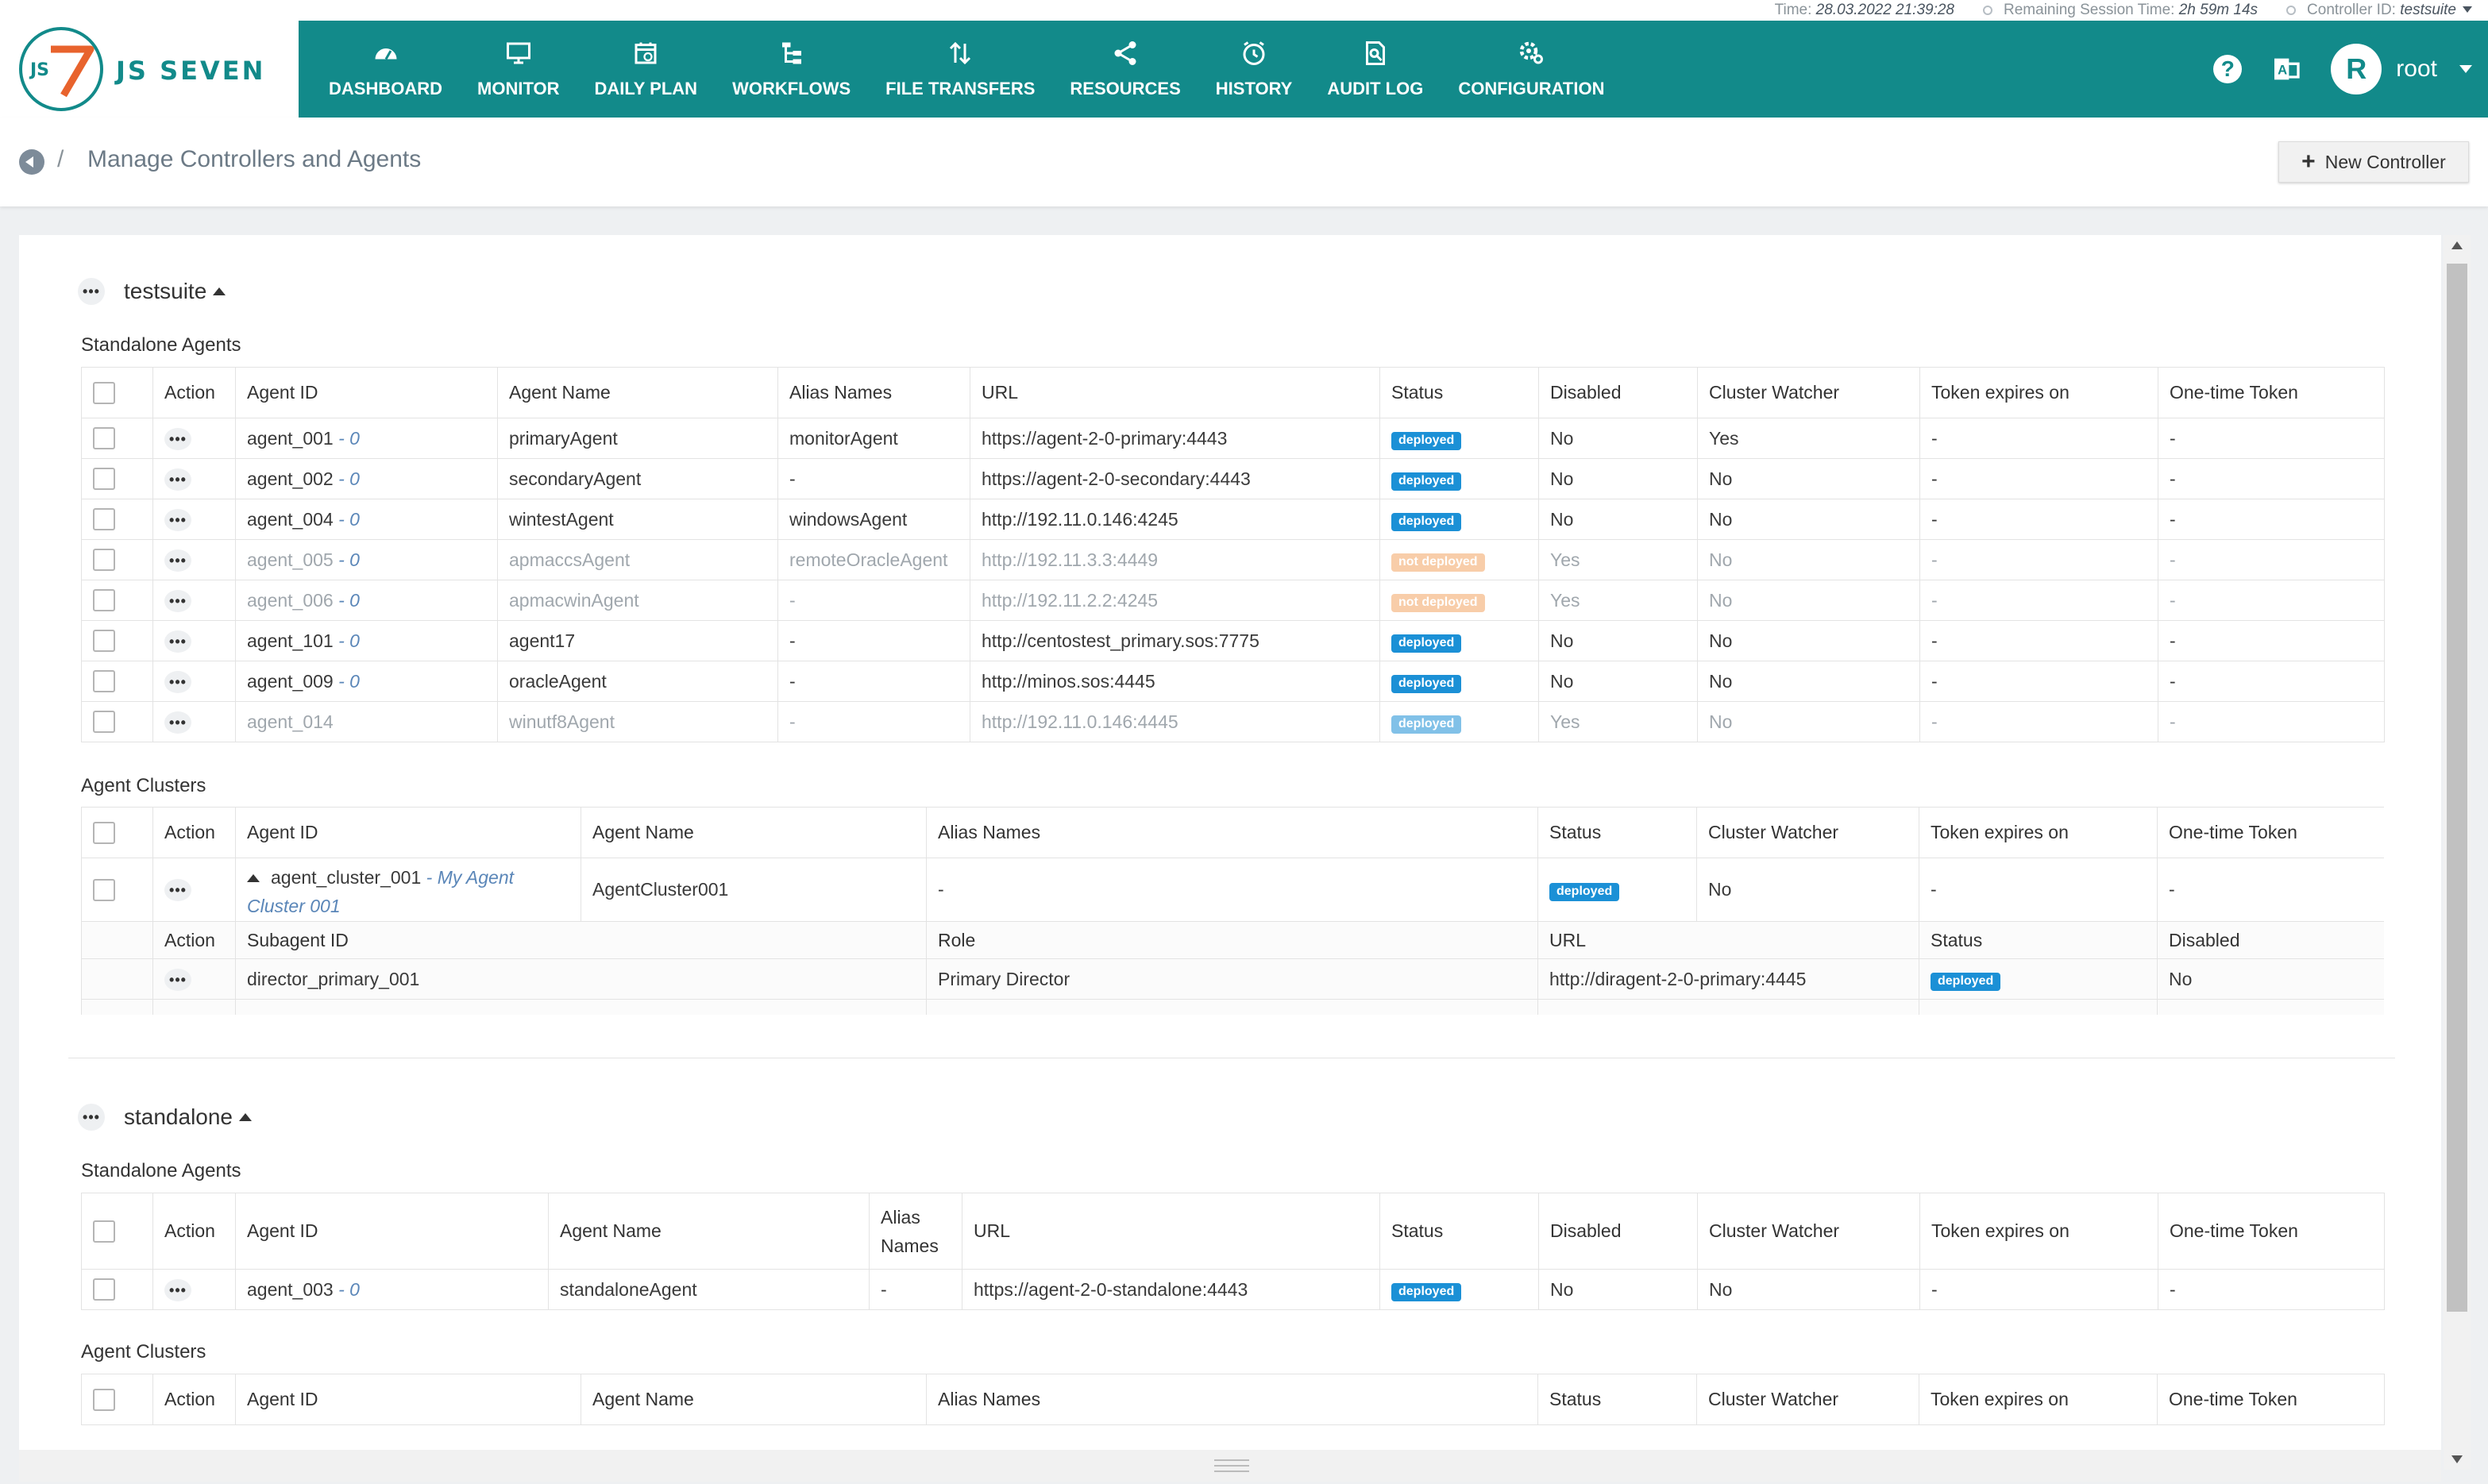  What do you see at coordinates (2457, 788) in the screenshot?
I see `scrollbar-thumb` at bounding box center [2457, 788].